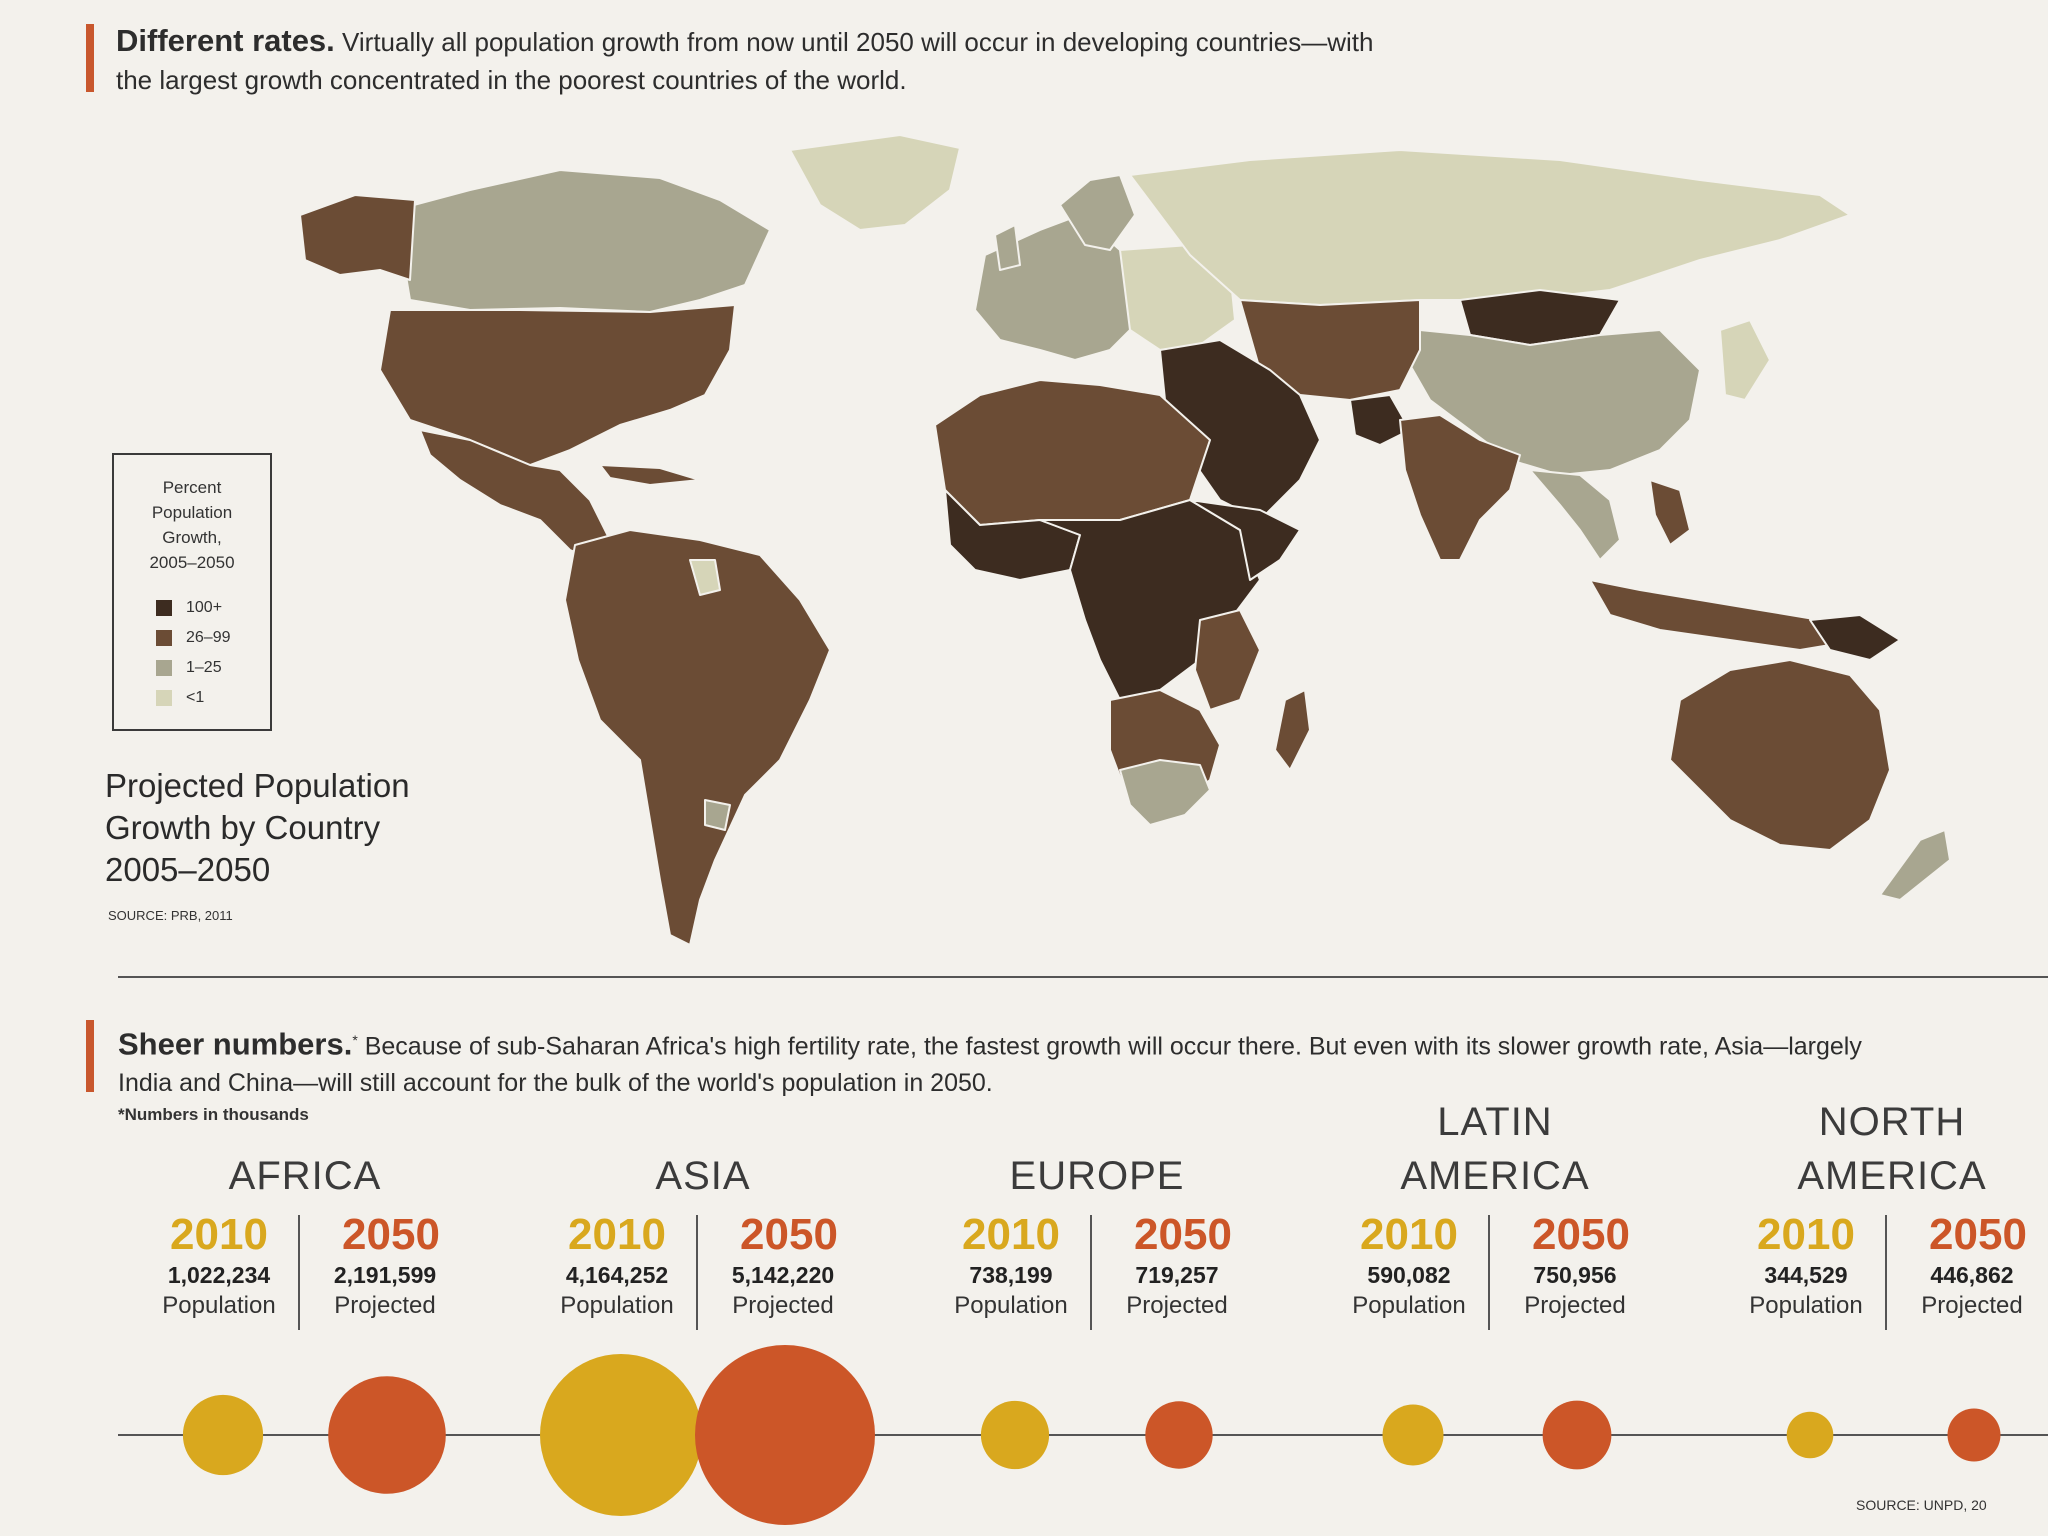 The height and width of the screenshot is (1536, 2048). What do you see at coordinates (717, 815) in the screenshot?
I see `map-region-uruguay` at bounding box center [717, 815].